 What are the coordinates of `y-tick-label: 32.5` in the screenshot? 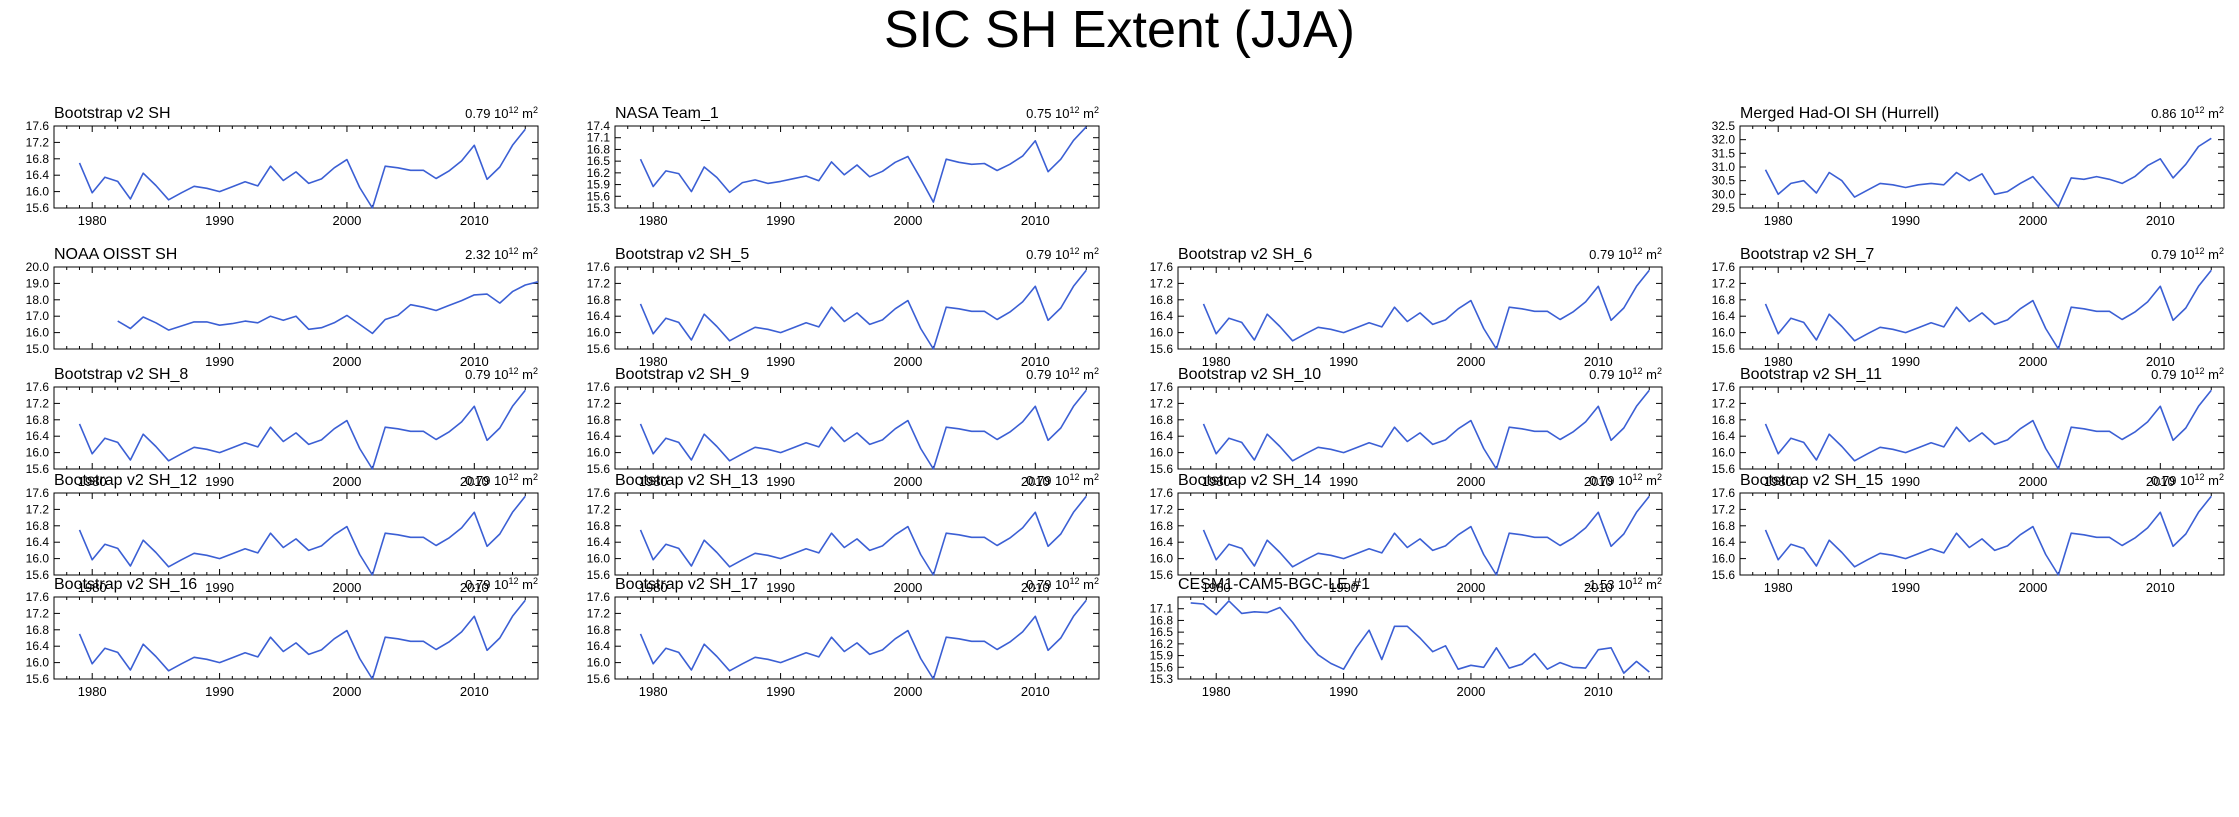 It's located at (1724, 126).